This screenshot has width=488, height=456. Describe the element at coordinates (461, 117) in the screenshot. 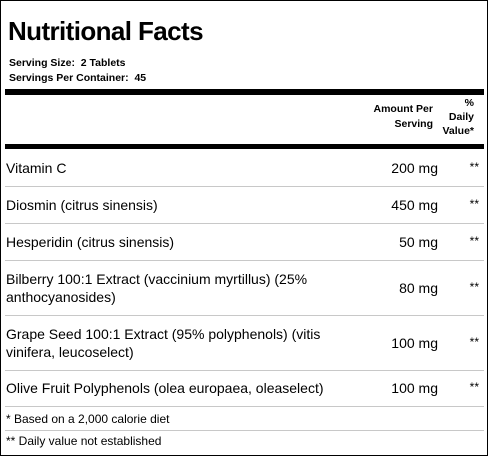

I see `dv-header-line2: Daily` at that location.